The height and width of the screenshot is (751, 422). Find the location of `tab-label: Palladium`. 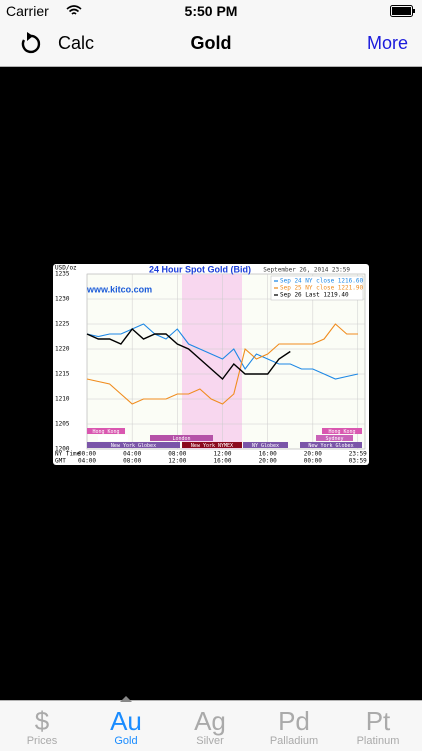

tab-label: Palladium is located at coordinates (294, 741).